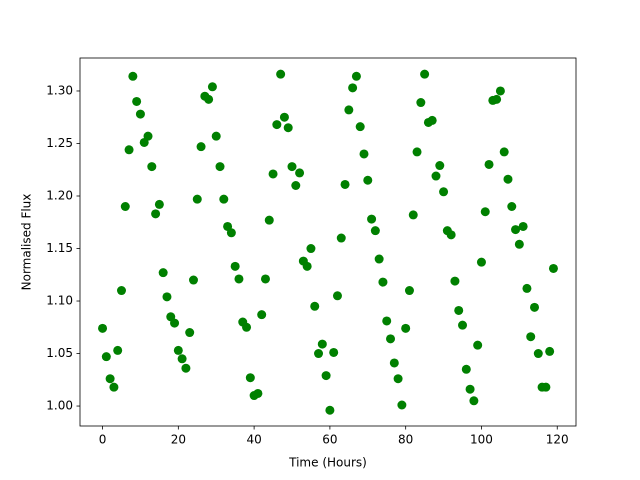 This screenshot has height=480, width=640. What do you see at coordinates (59, 196) in the screenshot?
I see `y-tick-label: 1.20` at bounding box center [59, 196].